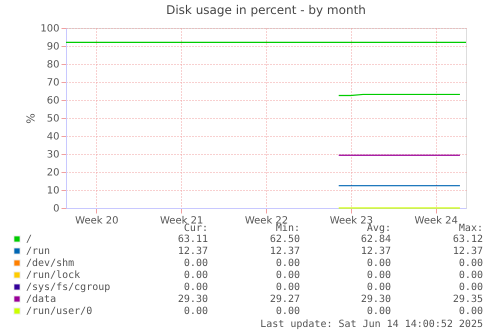 The width and height of the screenshot is (497, 336). Describe the element at coordinates (56, 209) in the screenshot. I see `y-tick-label: 0` at that location.